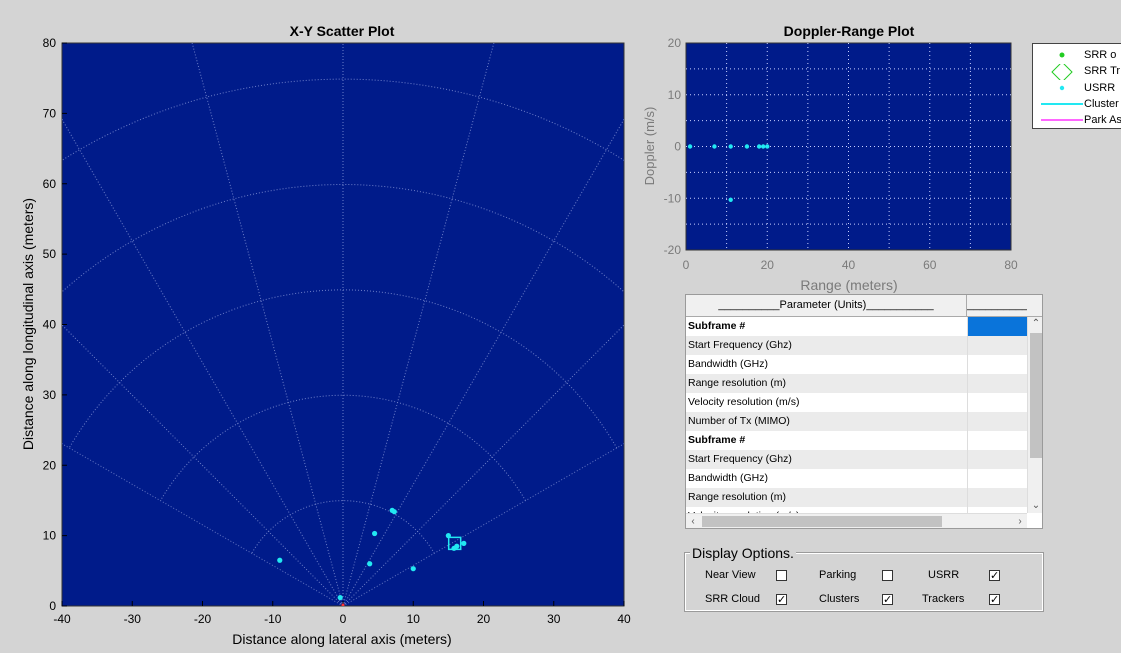 This screenshot has height=653, width=1121. Describe the element at coordinates (1036, 505) in the screenshot. I see `chevron-down-icon: ⌄` at that location.